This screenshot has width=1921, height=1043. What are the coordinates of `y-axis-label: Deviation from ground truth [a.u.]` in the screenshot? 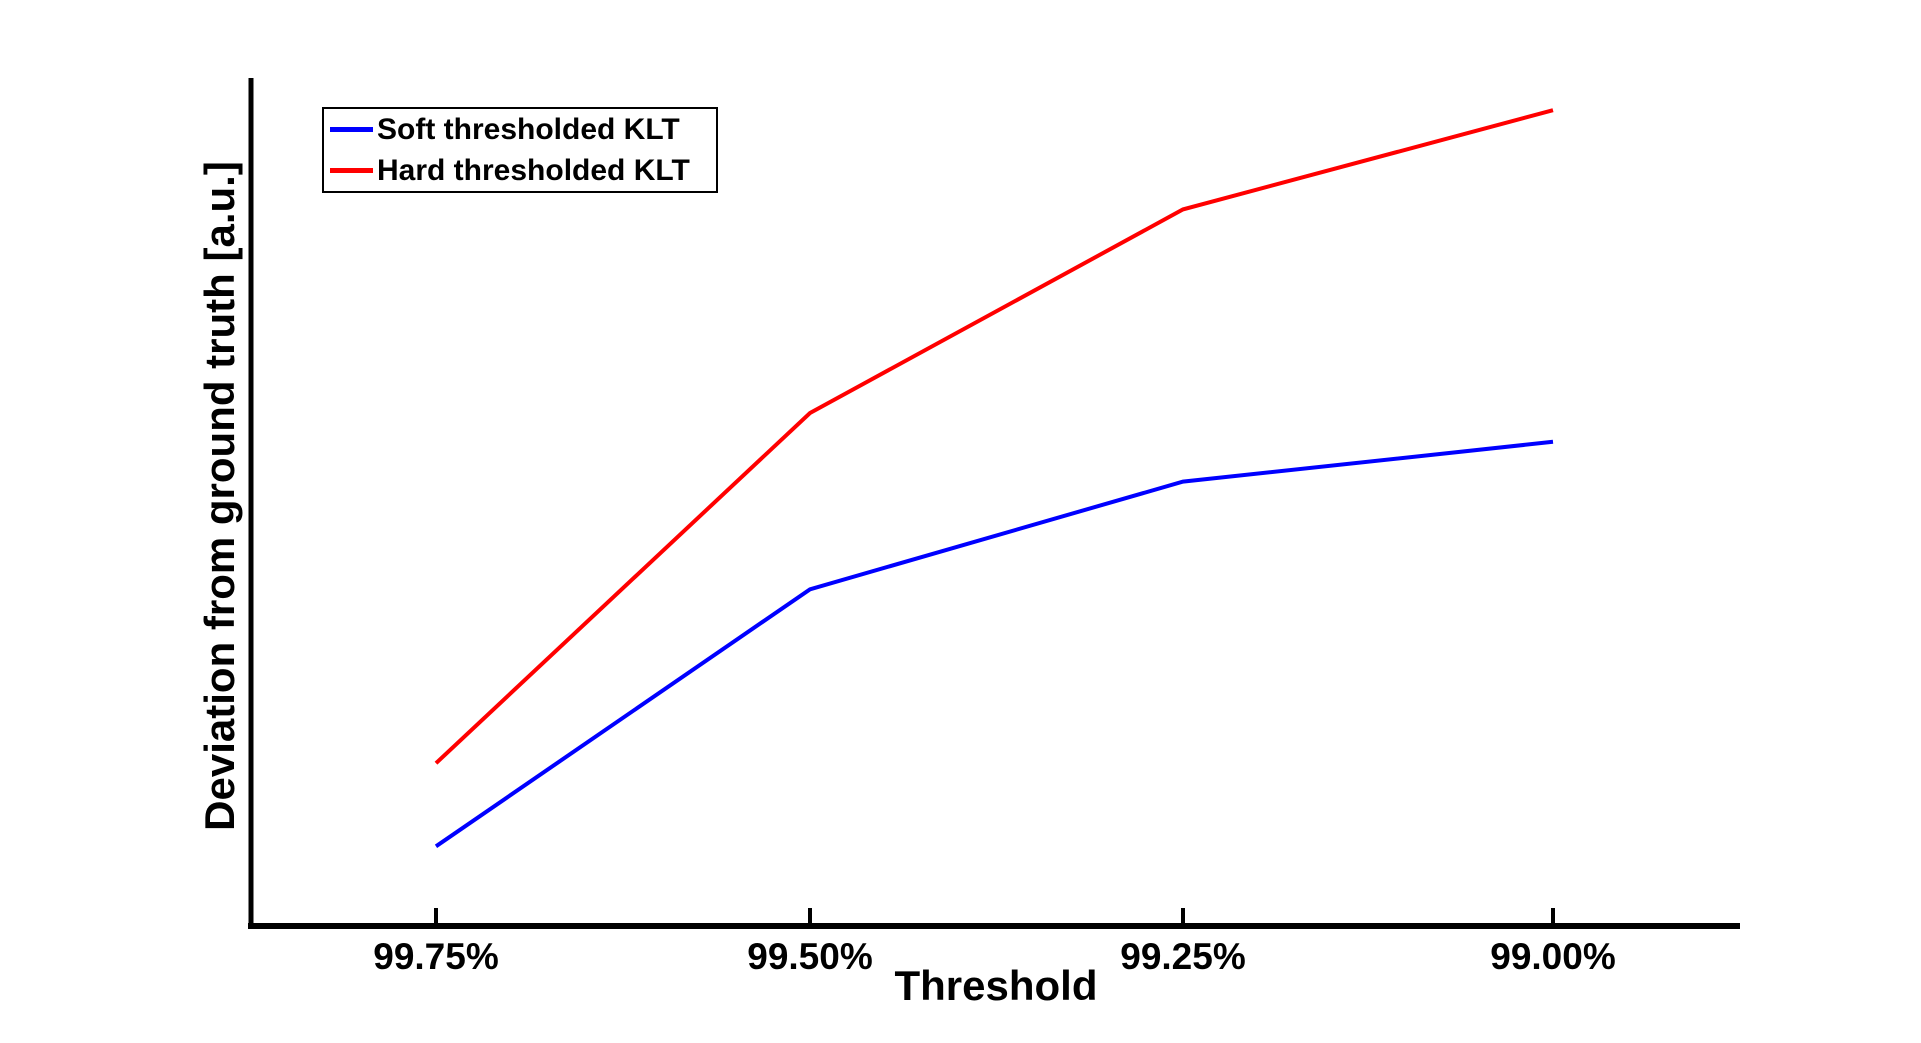 It's located at (219, 496).